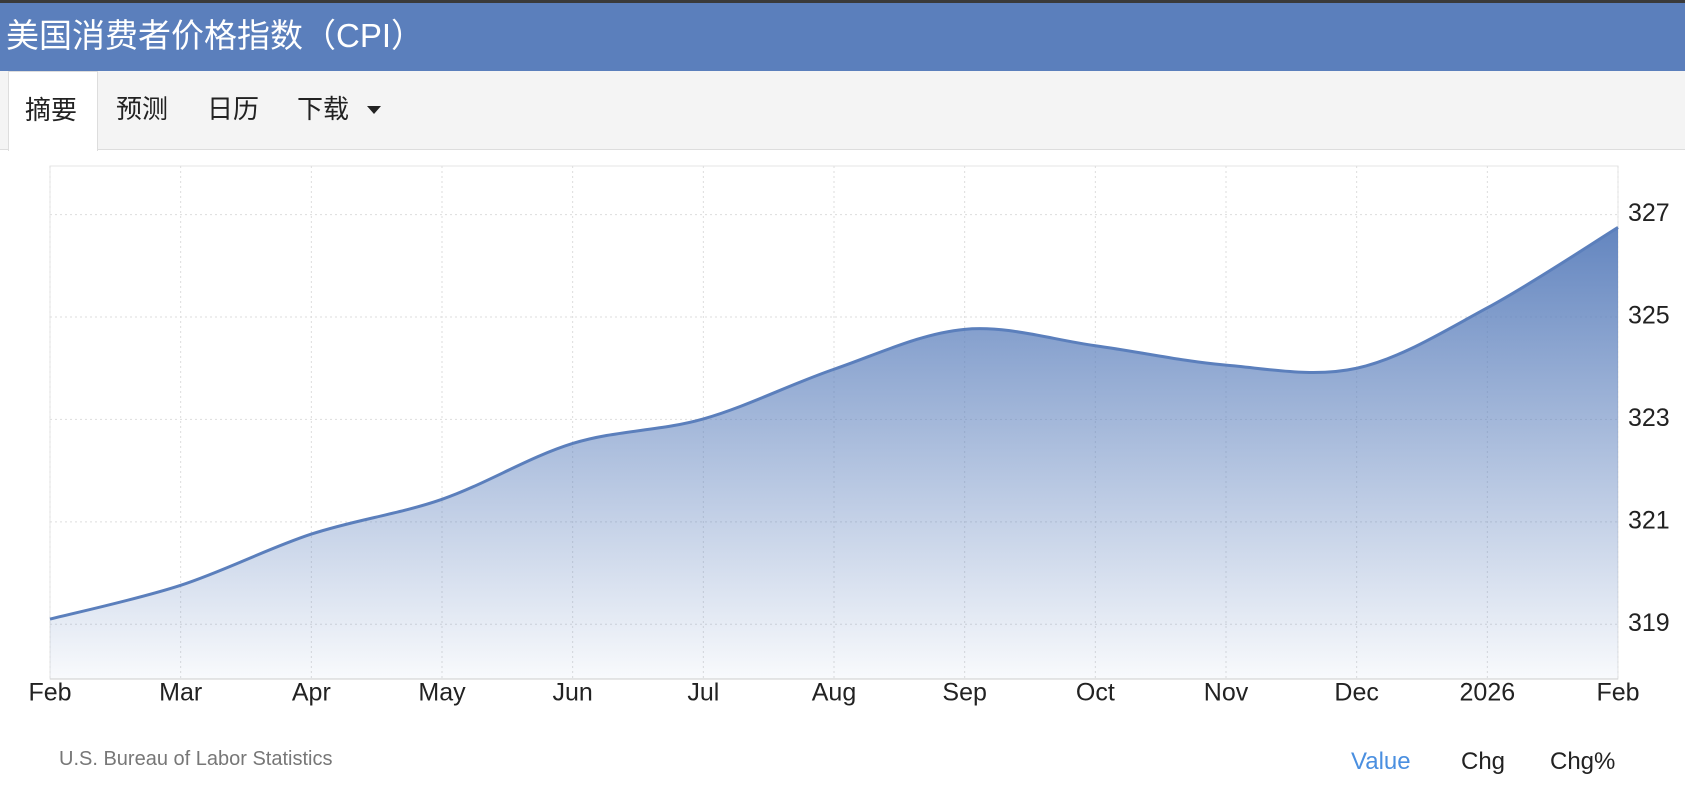 The width and height of the screenshot is (1685, 806). I want to click on tab: 摘要, so click(53, 111).